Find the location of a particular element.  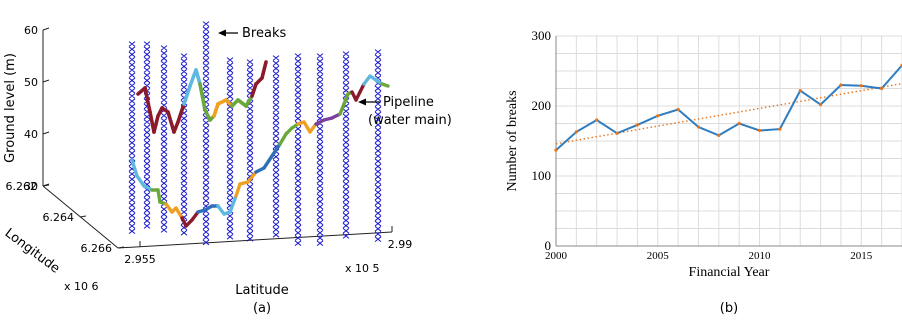

x-tick-label: 2015 is located at coordinates (861, 256).